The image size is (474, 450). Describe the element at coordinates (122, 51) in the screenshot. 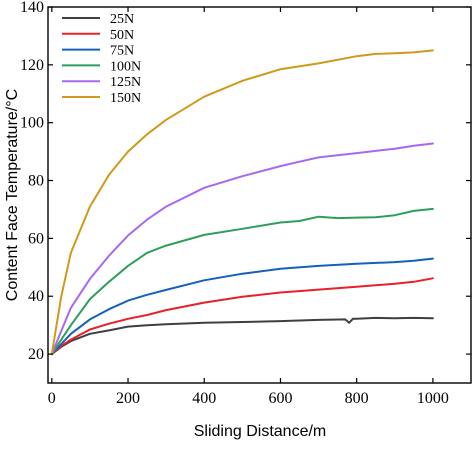

I see `legend-label: 75N` at that location.